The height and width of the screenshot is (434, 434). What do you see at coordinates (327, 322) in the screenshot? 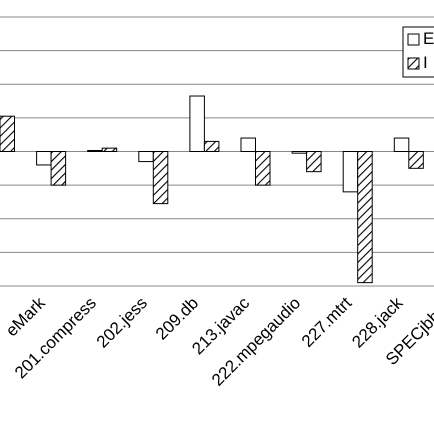
I see `x-tick-label: 227.mtrt` at bounding box center [327, 322].